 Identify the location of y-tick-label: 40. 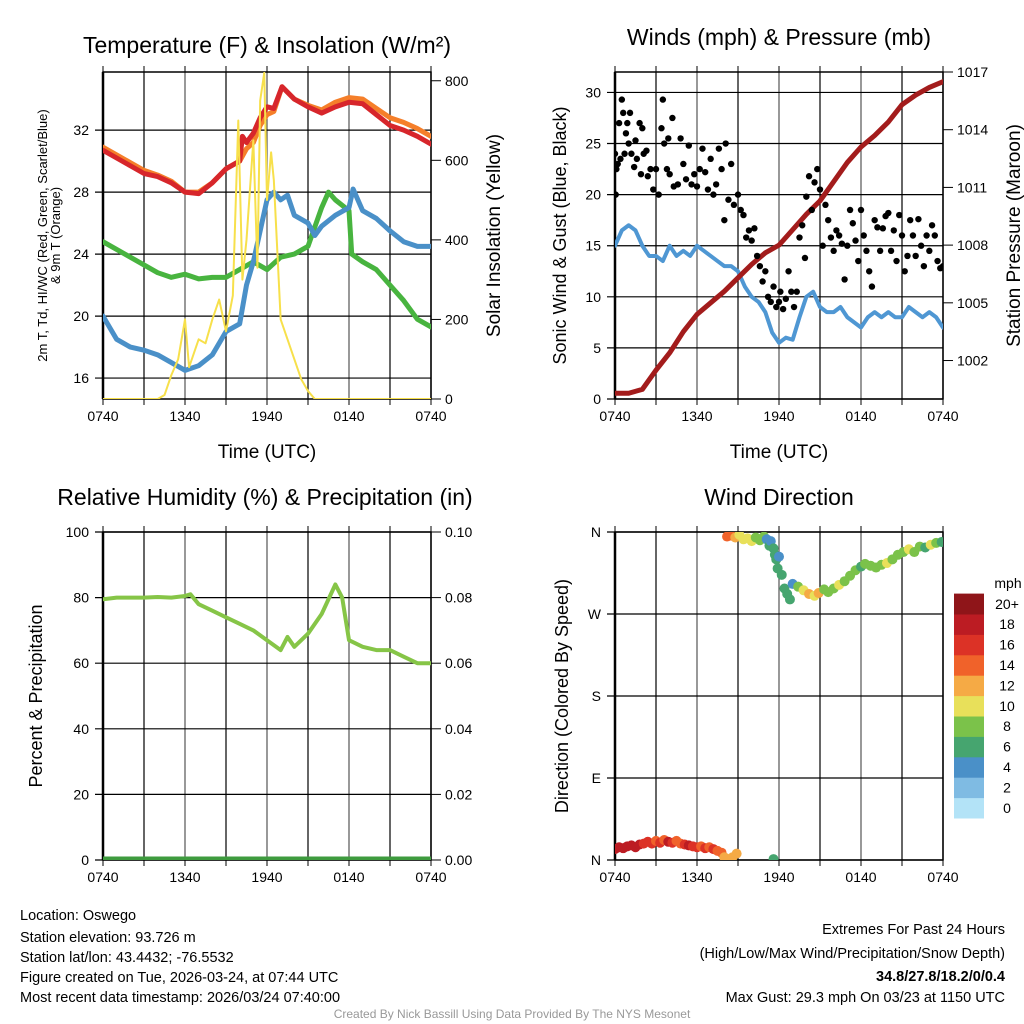
(81, 729).